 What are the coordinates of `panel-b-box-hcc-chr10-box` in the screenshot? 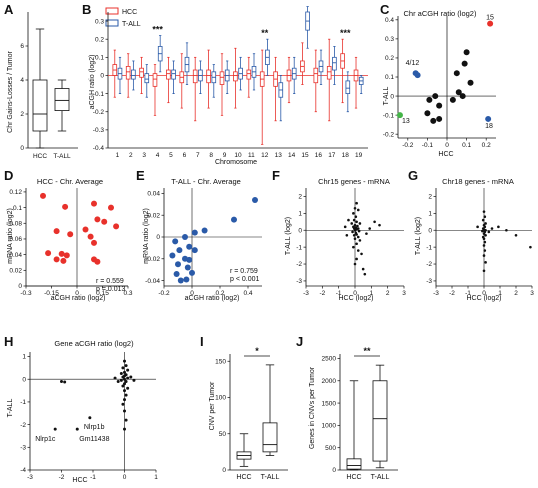 It's located at (235, 76).